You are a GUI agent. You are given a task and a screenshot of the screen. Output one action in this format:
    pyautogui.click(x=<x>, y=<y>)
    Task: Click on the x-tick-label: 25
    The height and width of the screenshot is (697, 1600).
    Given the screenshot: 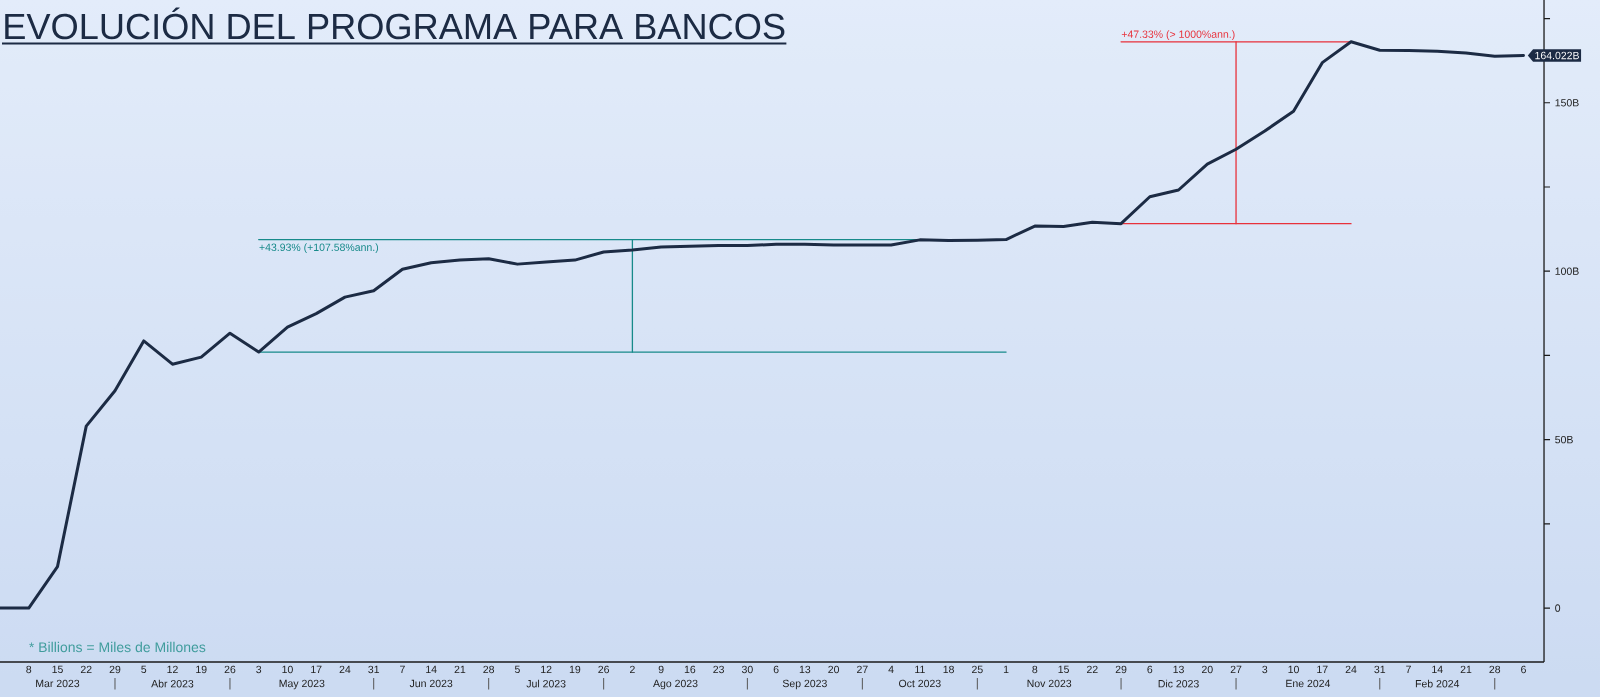 What is the action you would take?
    pyautogui.click(x=977, y=669)
    